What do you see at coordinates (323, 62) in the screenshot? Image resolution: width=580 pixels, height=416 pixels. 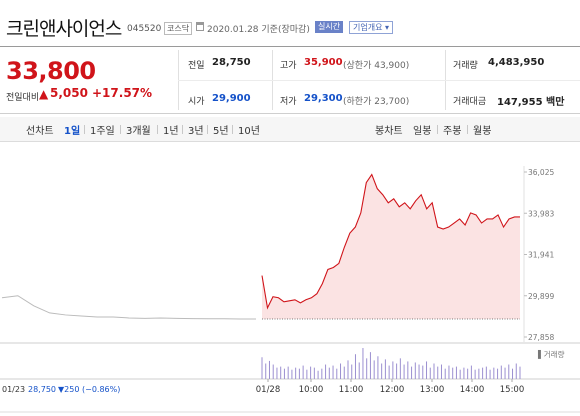 I see `high-value: 35,900` at bounding box center [323, 62].